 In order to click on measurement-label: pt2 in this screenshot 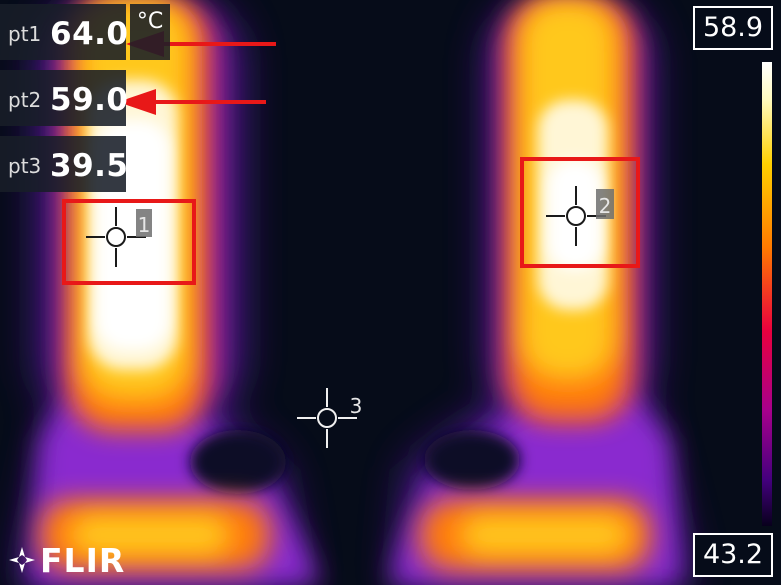, I will do `click(25, 100)`.